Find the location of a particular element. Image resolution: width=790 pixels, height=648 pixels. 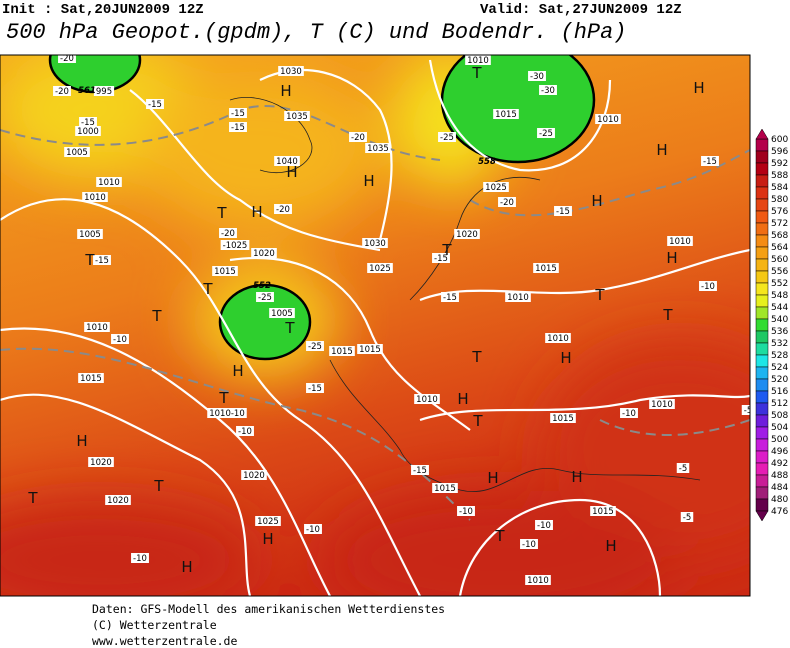

colorbar-label: 576 is located at coordinates (779, 212).